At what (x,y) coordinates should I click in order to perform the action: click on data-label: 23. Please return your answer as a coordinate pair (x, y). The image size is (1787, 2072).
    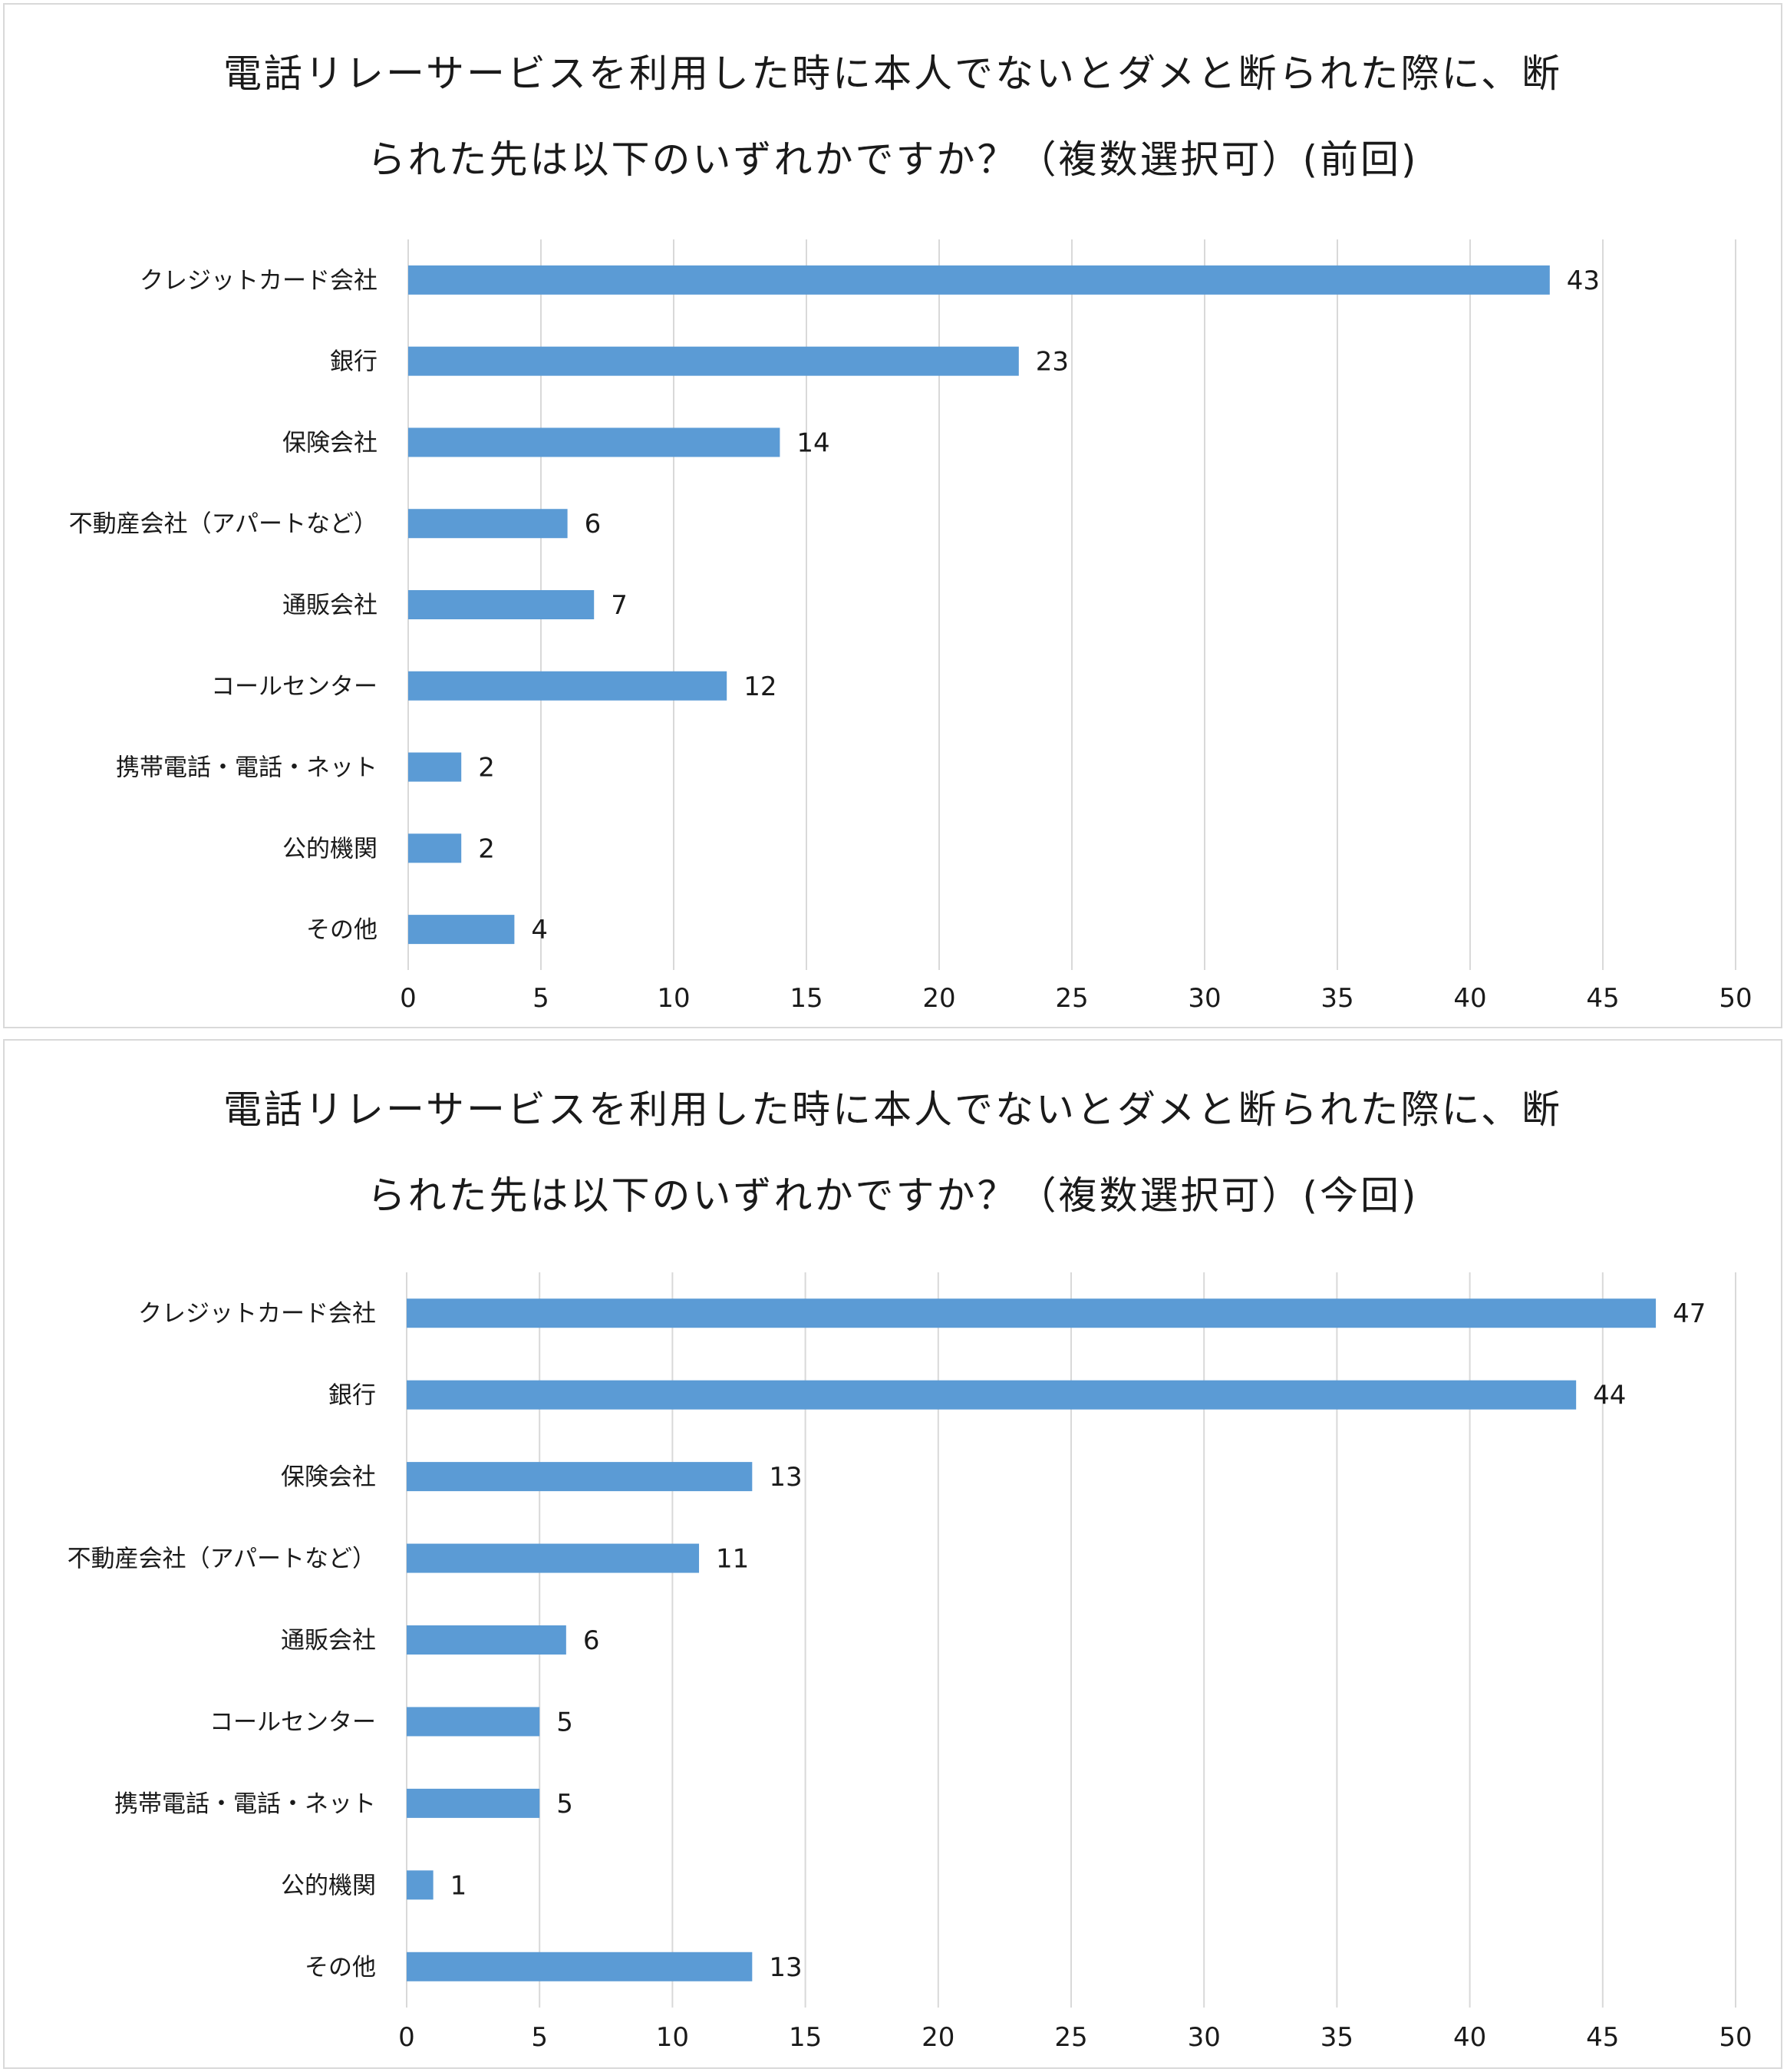
    Looking at the image, I should click on (1052, 362).